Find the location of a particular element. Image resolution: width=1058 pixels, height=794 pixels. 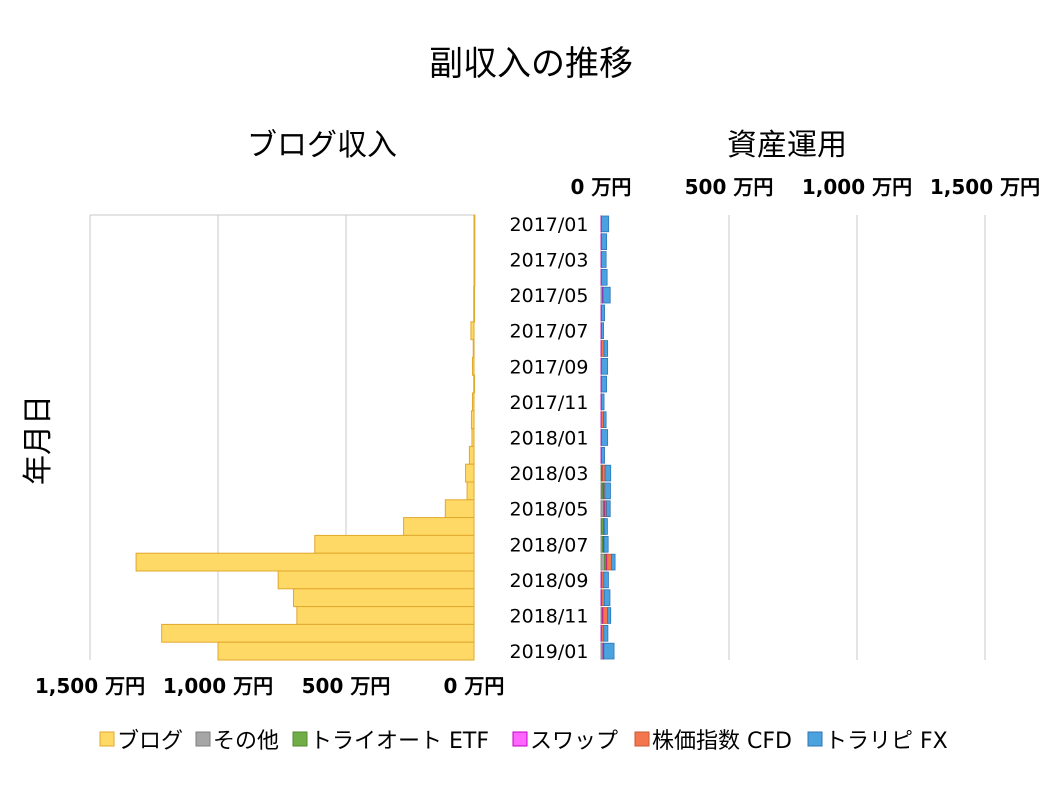

right-panel-bars is located at coordinates (608, 437).